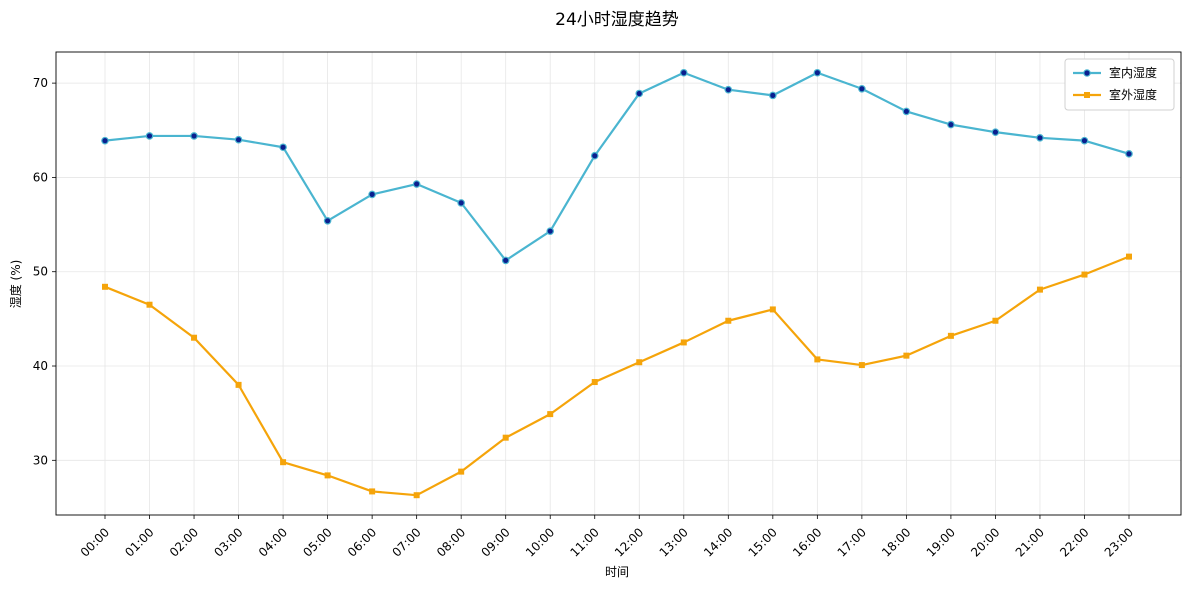 This screenshot has height=590, width=1189. I want to click on x-tick-label: 21:00, so click(1030, 542).